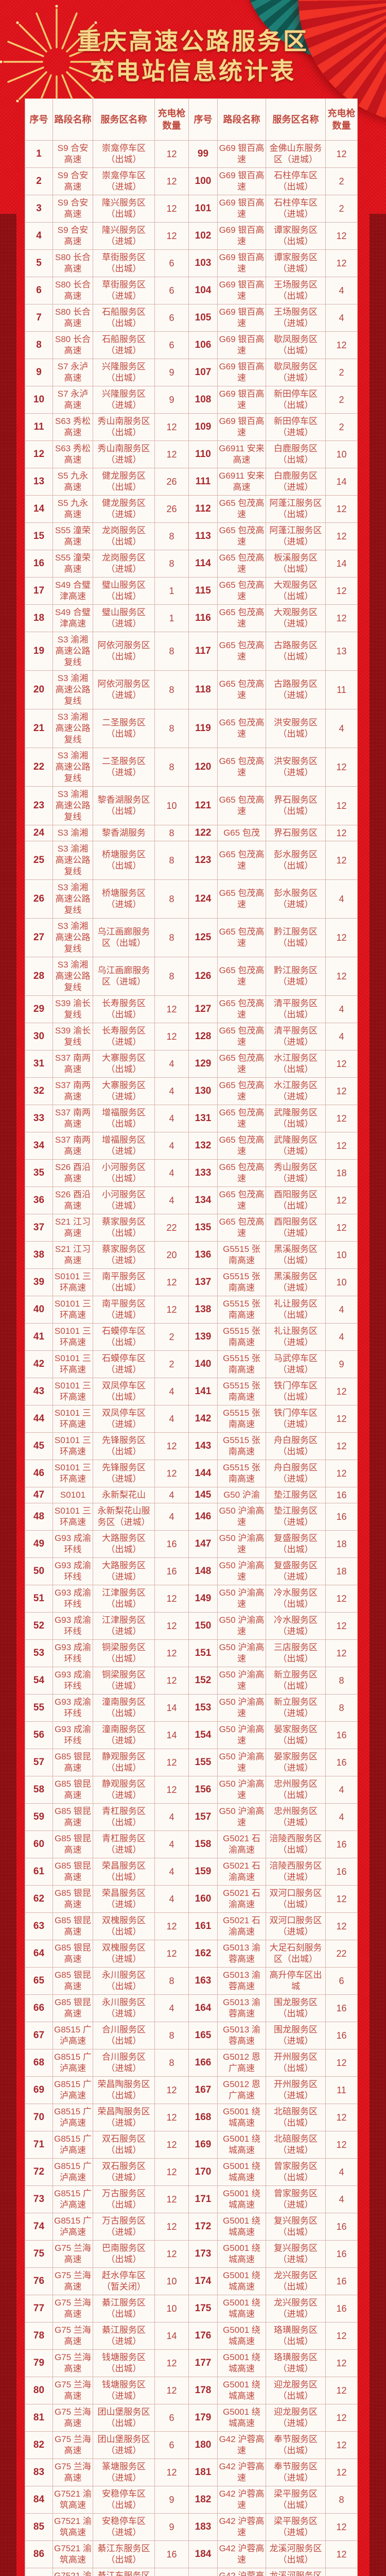  Describe the element at coordinates (203, 618) in the screenshot. I see `seq-cell: 116` at that location.